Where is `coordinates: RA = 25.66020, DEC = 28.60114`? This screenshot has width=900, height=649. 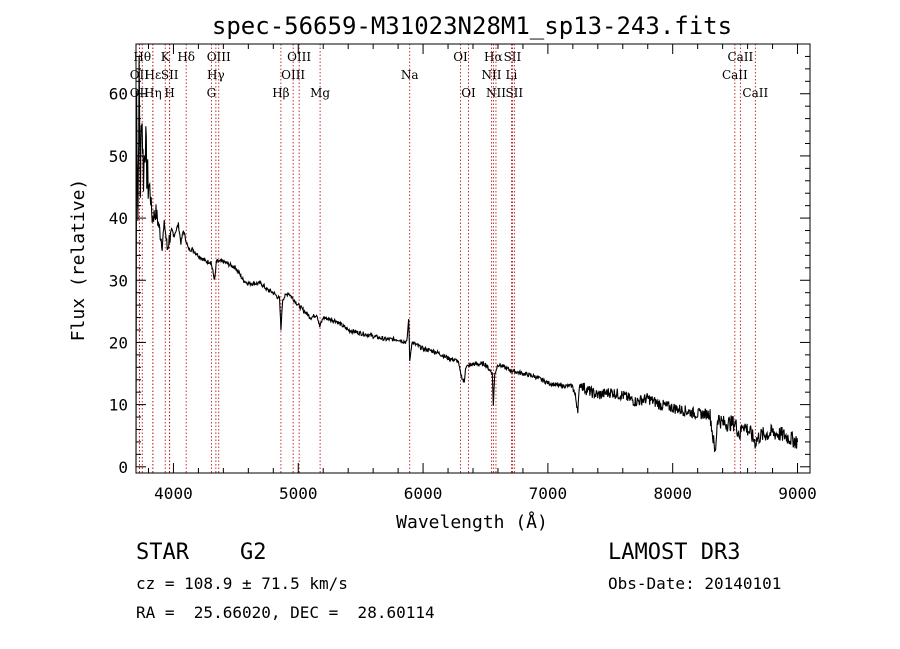
coordinates: RA = 25.66020, DEC = 28.60114 is located at coordinates (285, 612).